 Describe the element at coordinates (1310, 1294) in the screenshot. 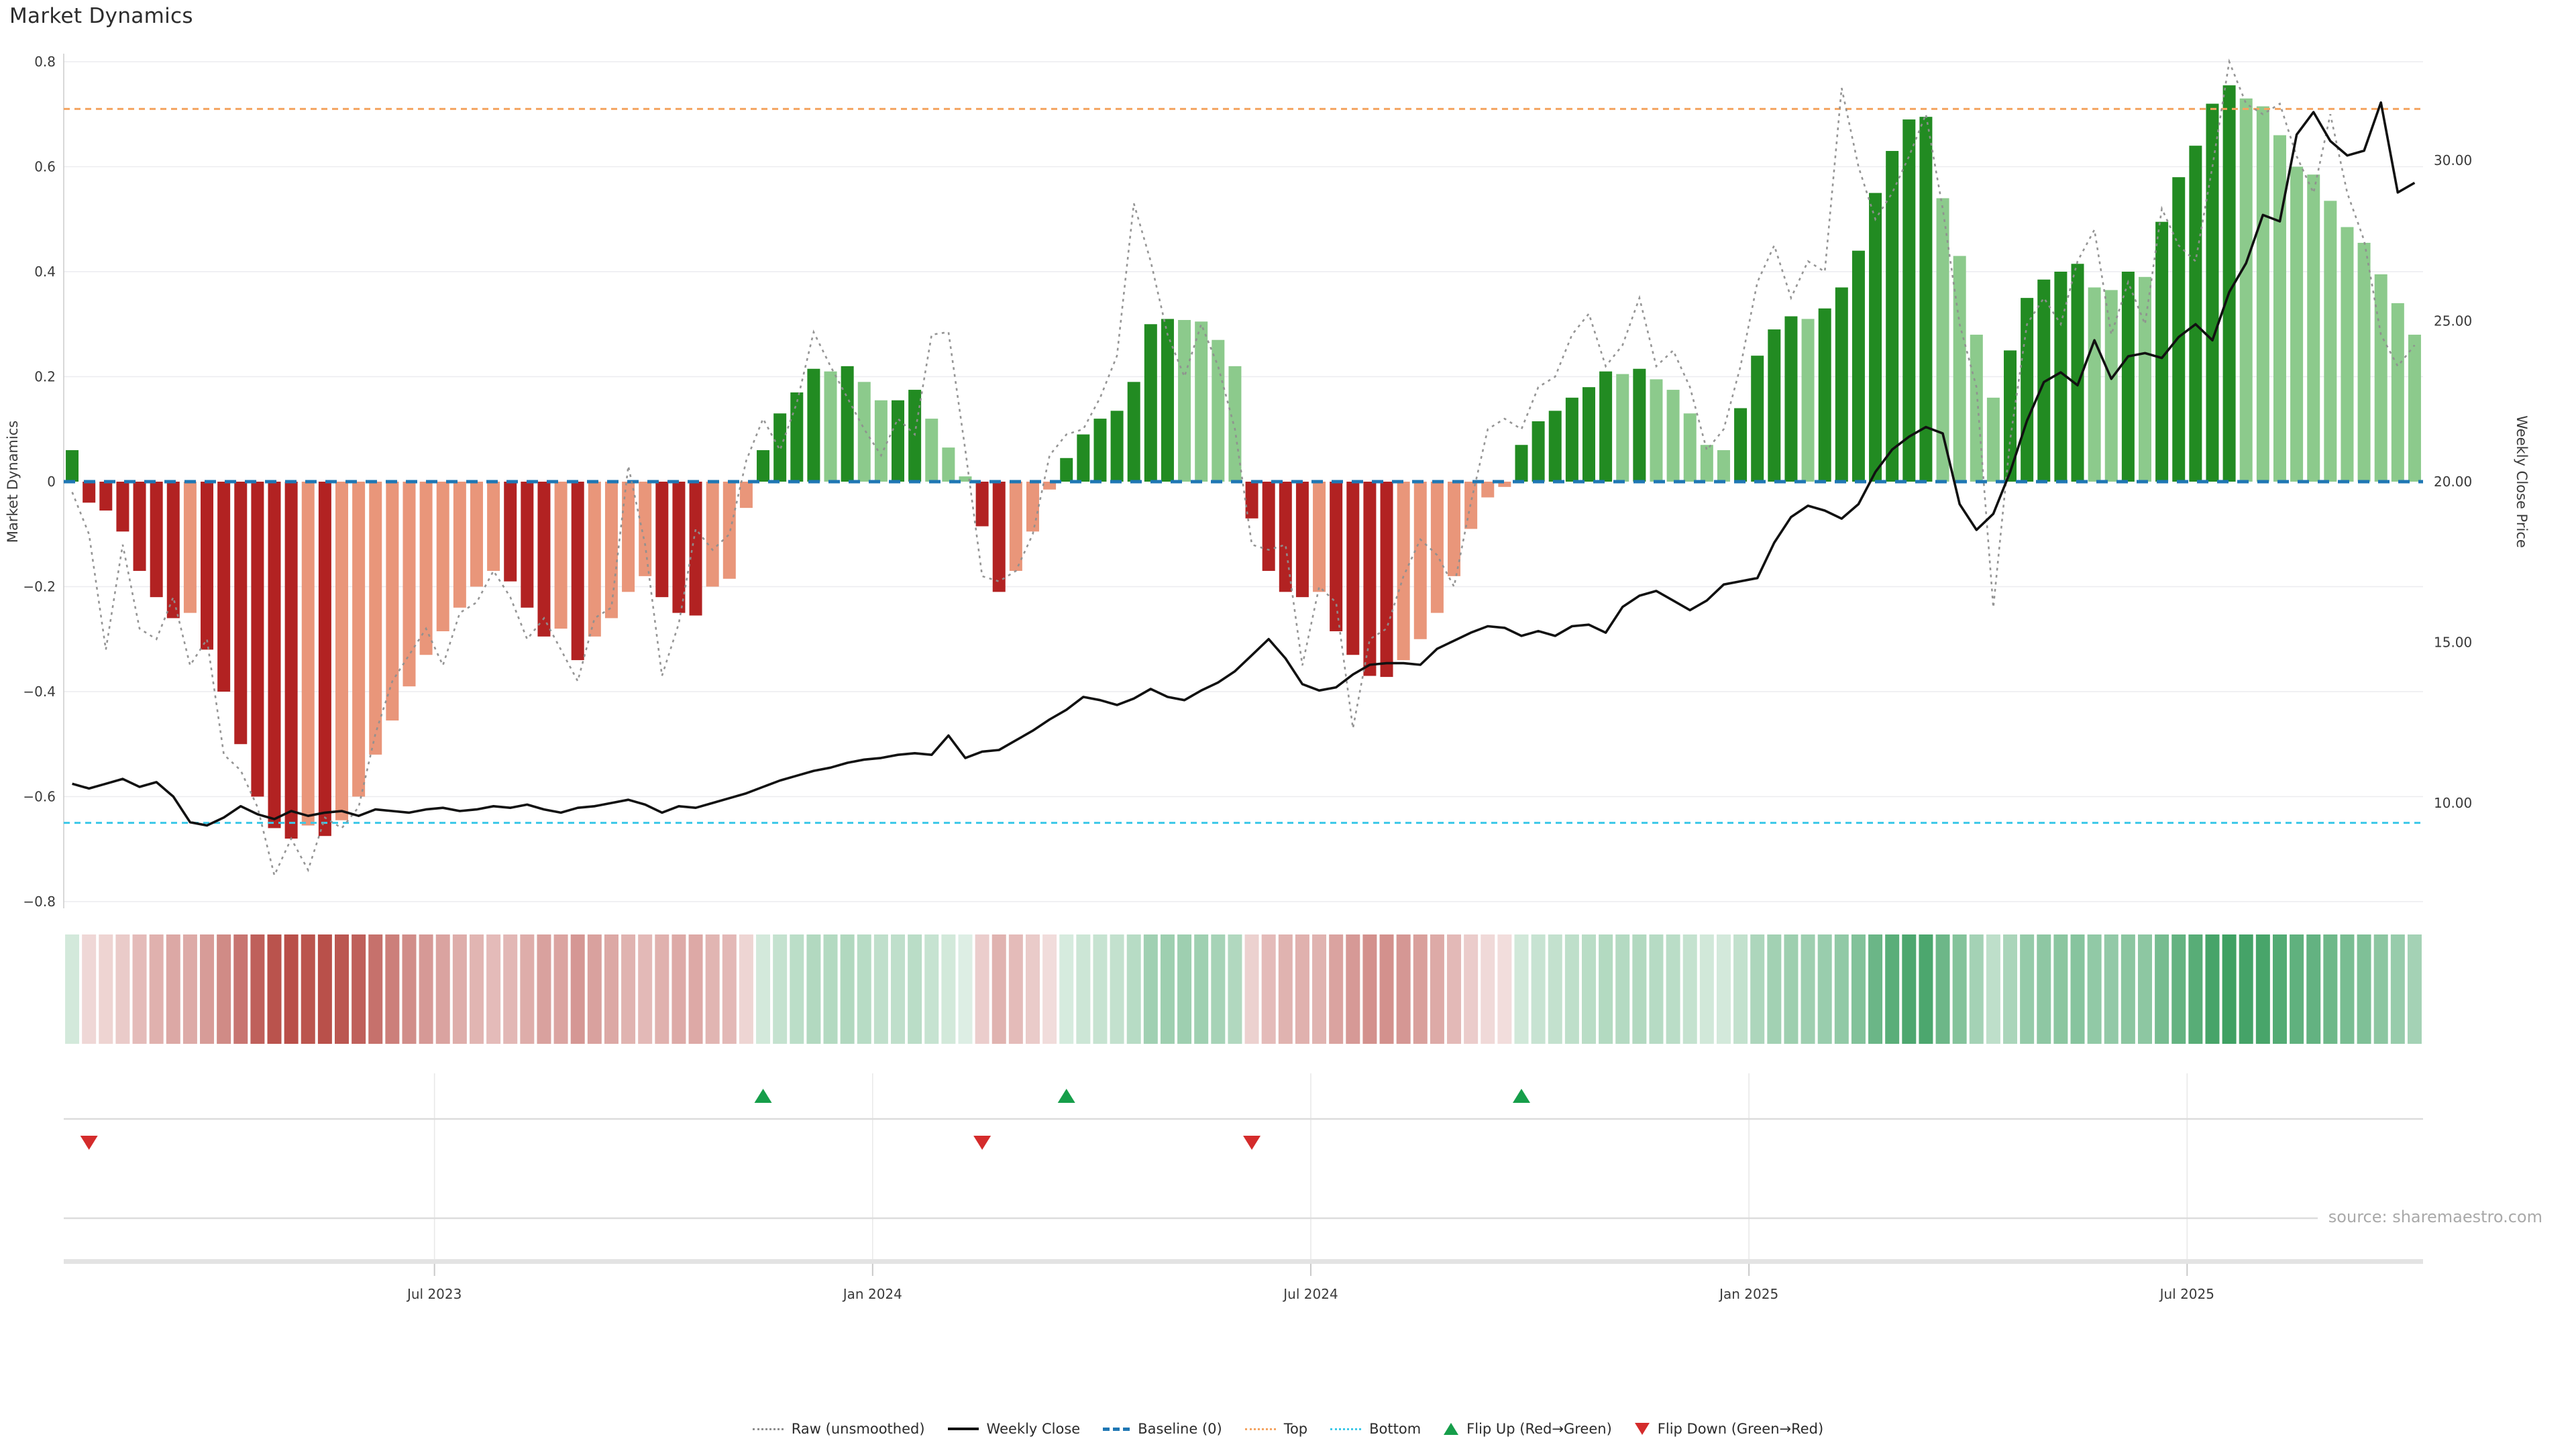

I see `x-tick-label: Jul 2024` at that location.